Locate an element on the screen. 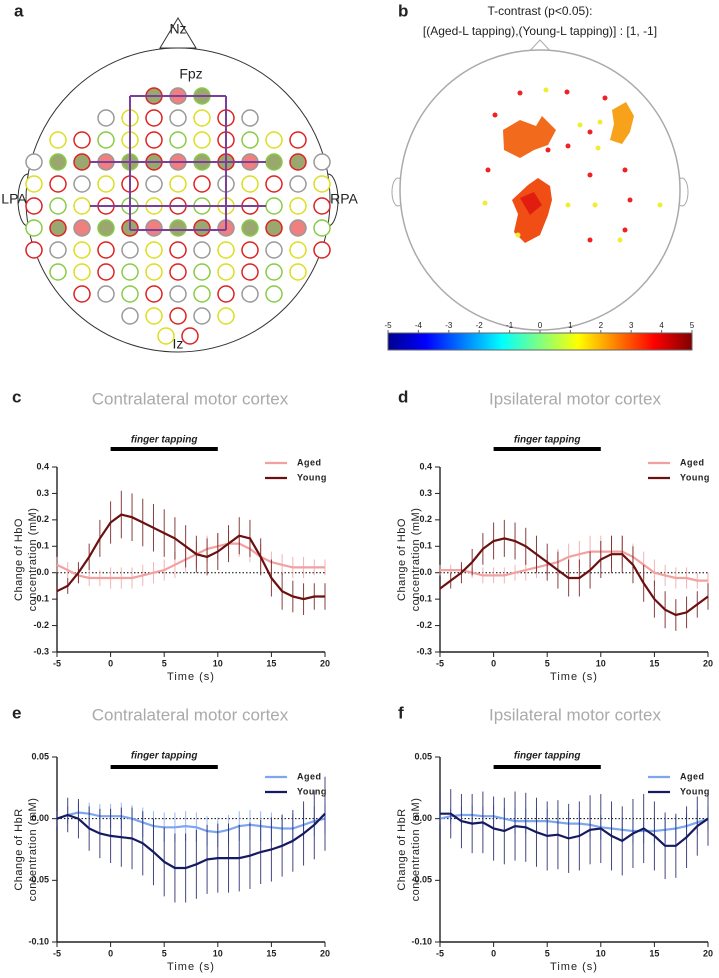 This screenshot has width=719, height=978. landmark: Fpz is located at coordinates (190, 74).